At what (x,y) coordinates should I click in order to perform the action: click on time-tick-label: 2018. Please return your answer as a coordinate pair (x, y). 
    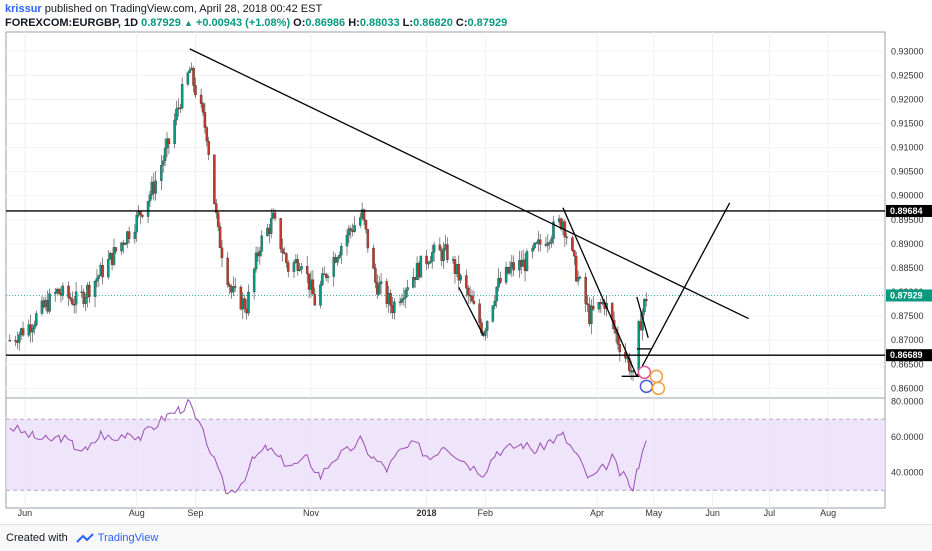
    Looking at the image, I should click on (427, 513).